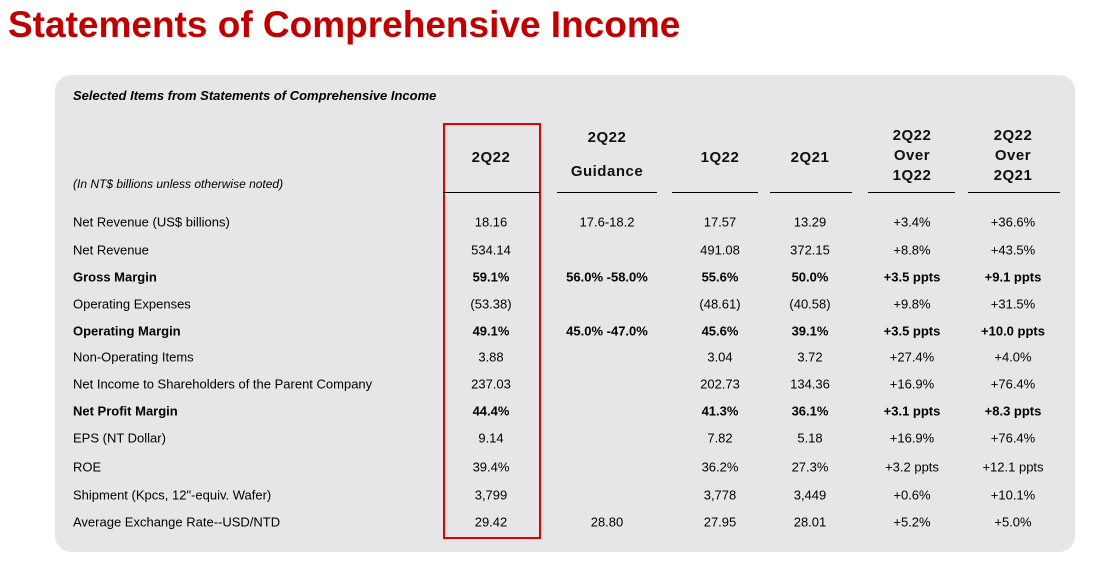 This screenshot has width=1093, height=567. I want to click on table-cell: 202.73, so click(720, 384).